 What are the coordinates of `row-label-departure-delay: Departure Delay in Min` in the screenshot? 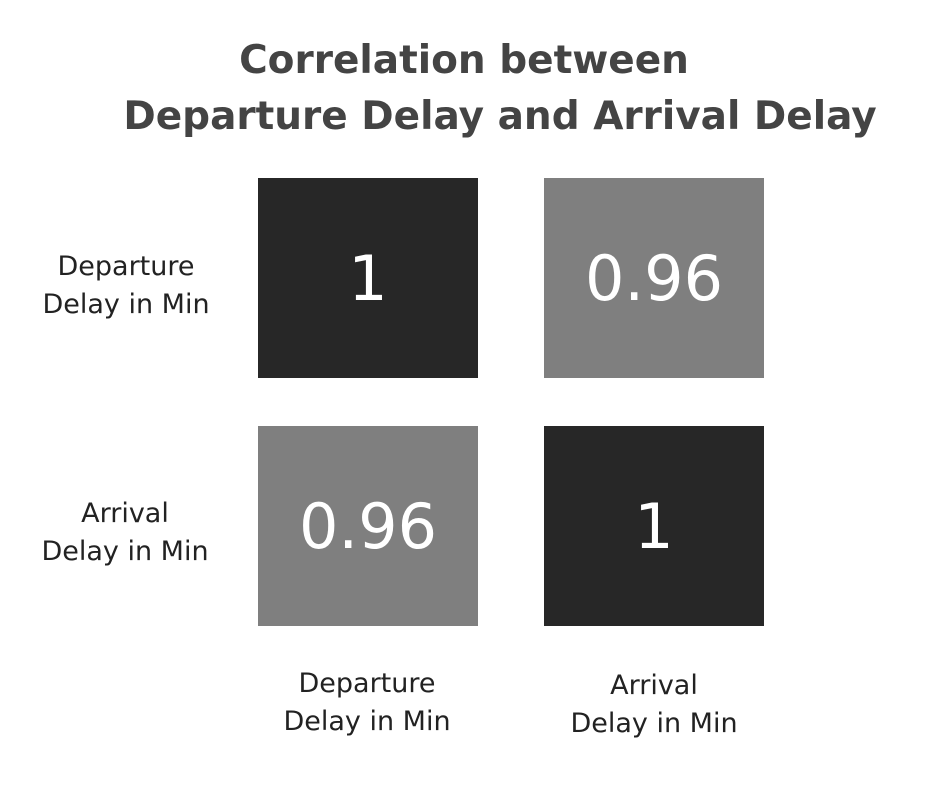 It's located at (126, 286).